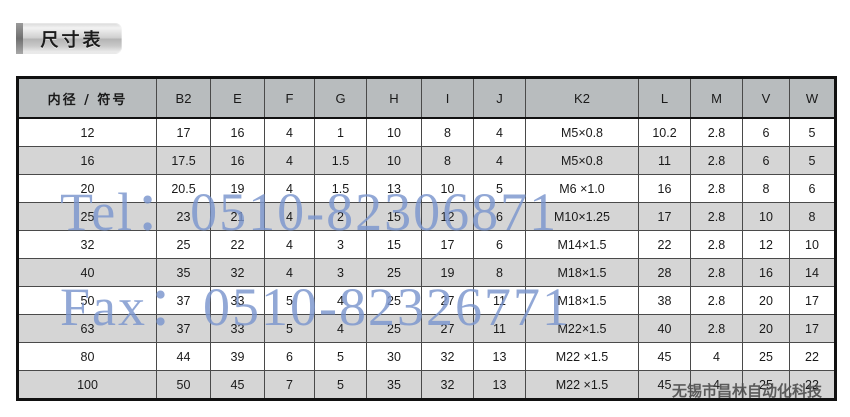 This screenshot has width=850, height=417. I want to click on table-row: 63 37 33 5 4 25 27 11 M22×1.5 40 2.8 20 17, so click(426, 328).